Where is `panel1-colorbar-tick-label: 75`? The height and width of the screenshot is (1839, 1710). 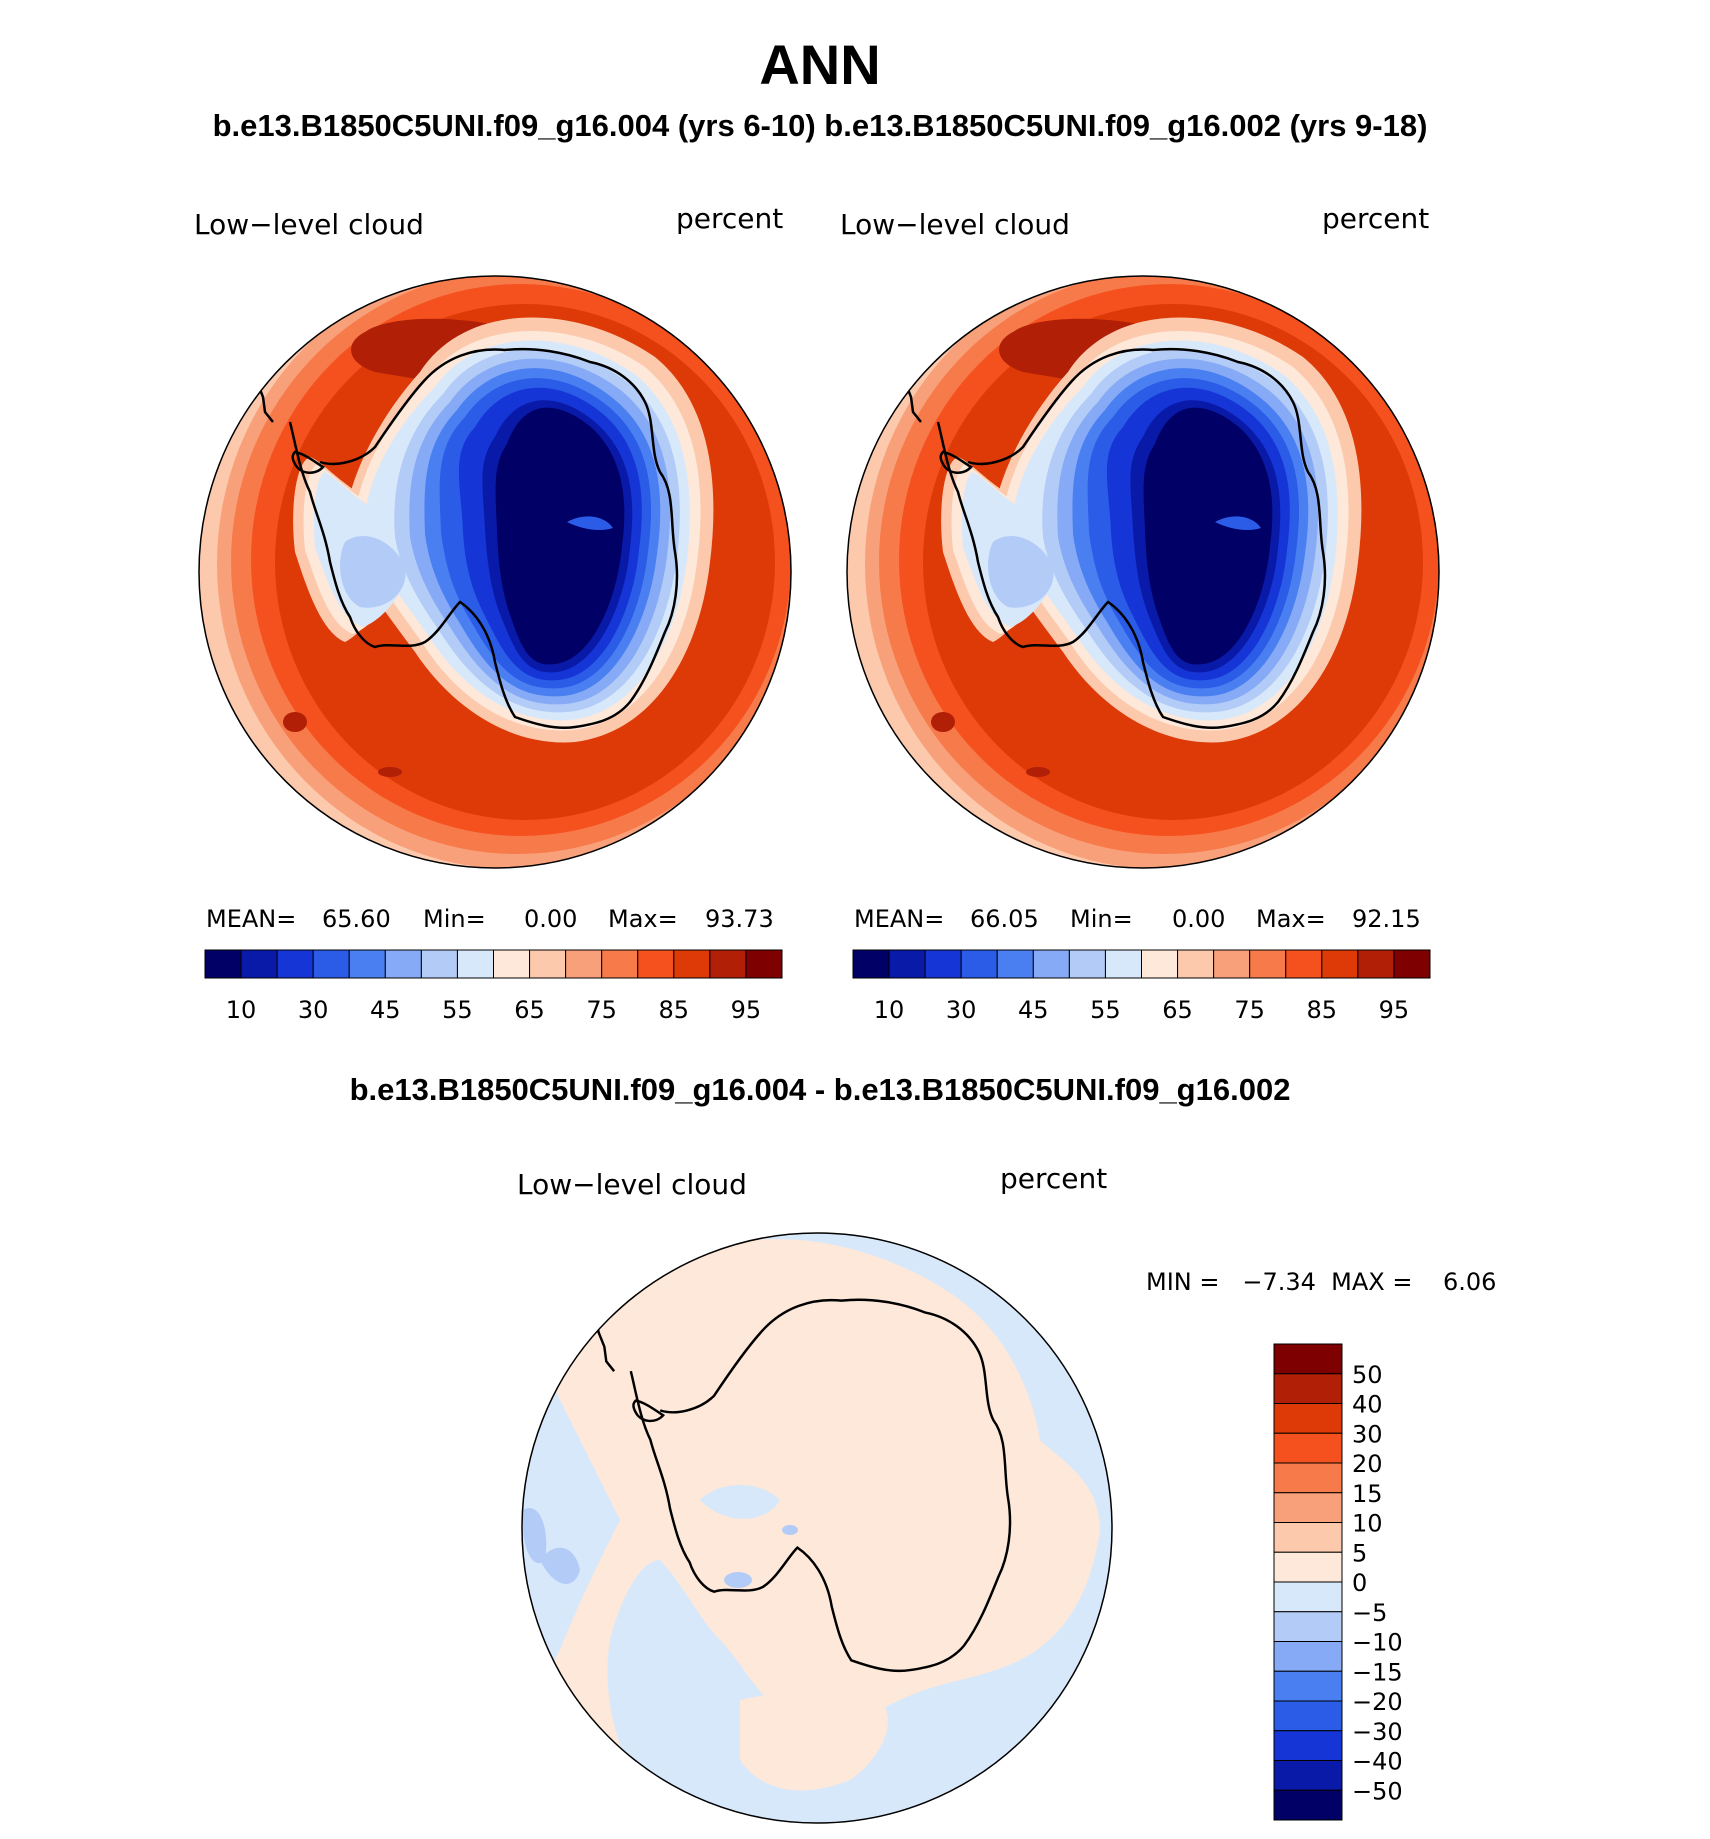
panel1-colorbar-tick-label: 75 is located at coordinates (601, 1010).